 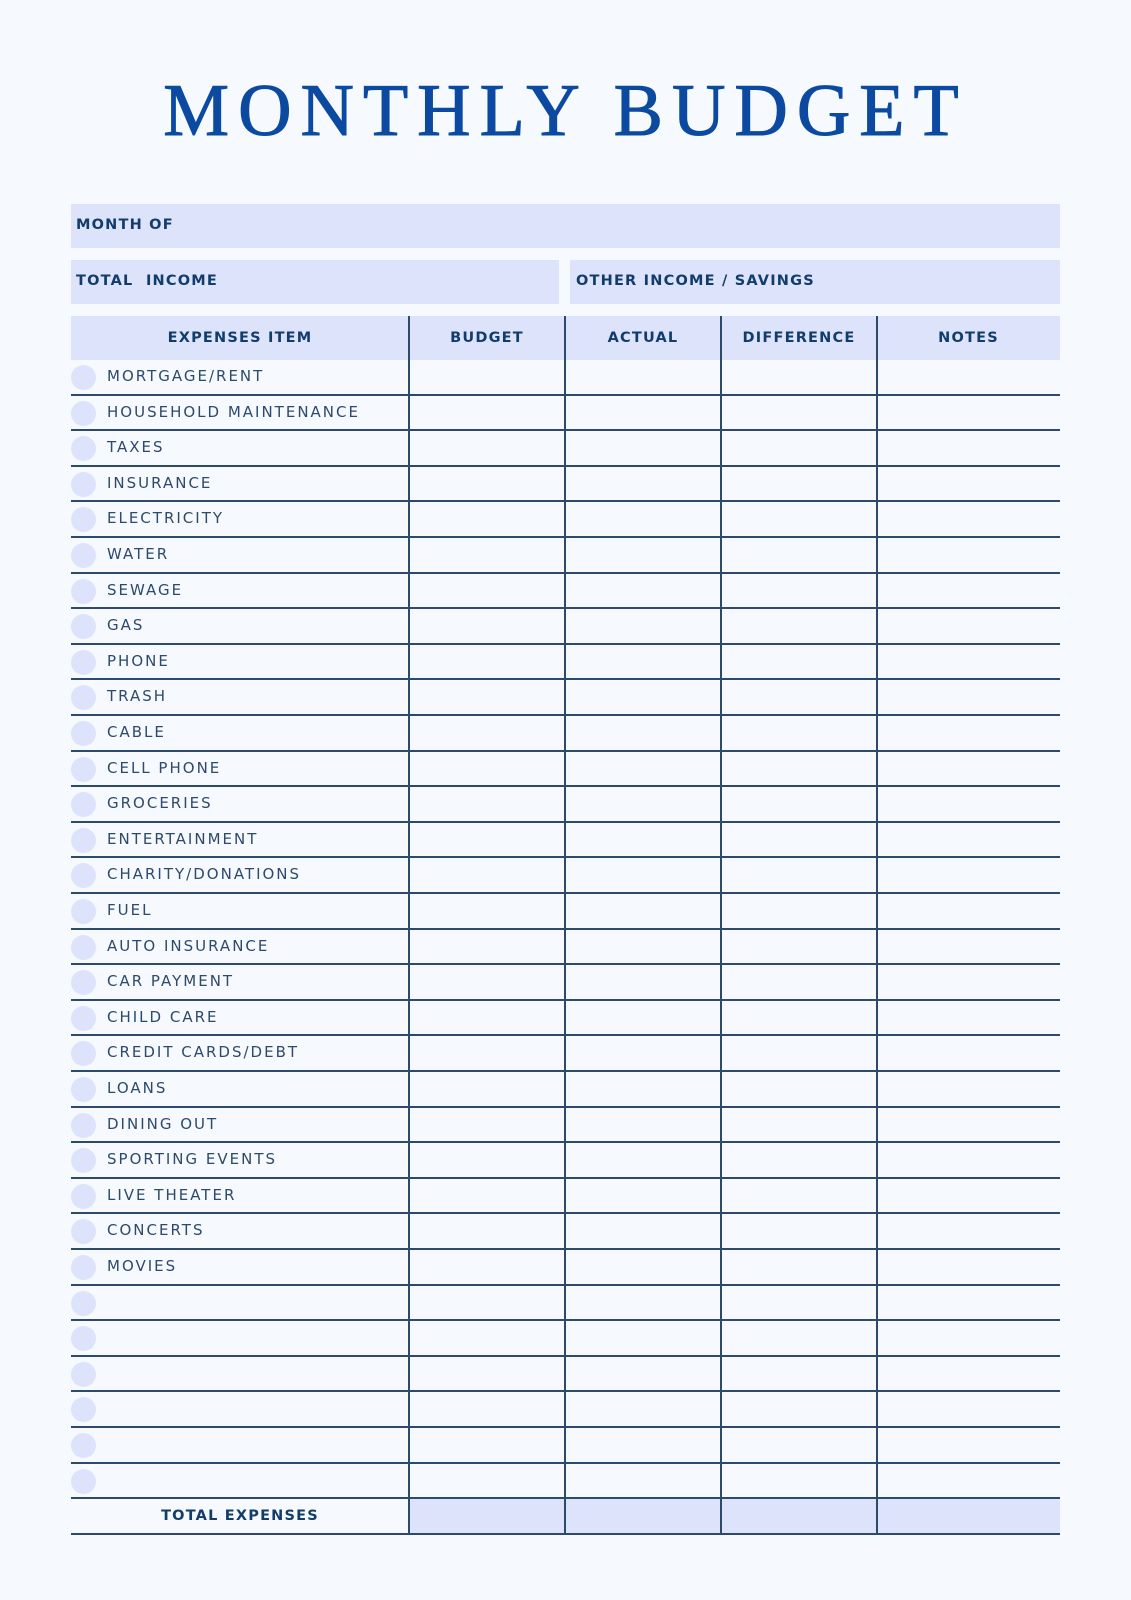 What do you see at coordinates (565, 226) in the screenshot?
I see `month-of-field: MONTH OF` at bounding box center [565, 226].